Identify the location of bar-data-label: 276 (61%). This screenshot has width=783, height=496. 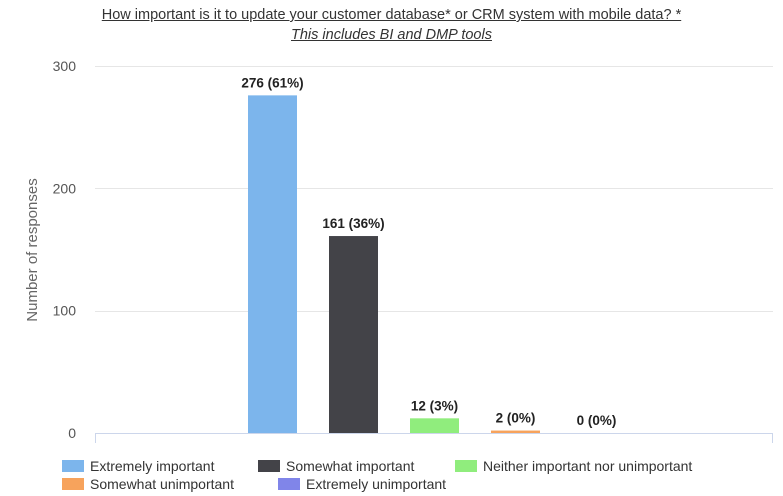
(272, 82).